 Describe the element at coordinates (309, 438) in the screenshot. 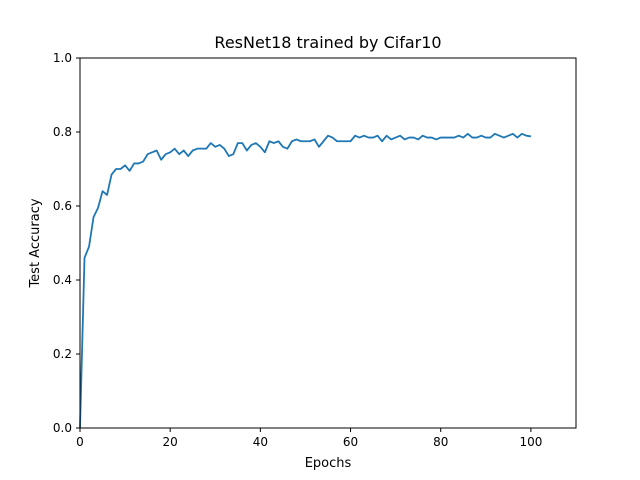

I see `x-axis-ticks: 0 20 40 60 80 100` at that location.